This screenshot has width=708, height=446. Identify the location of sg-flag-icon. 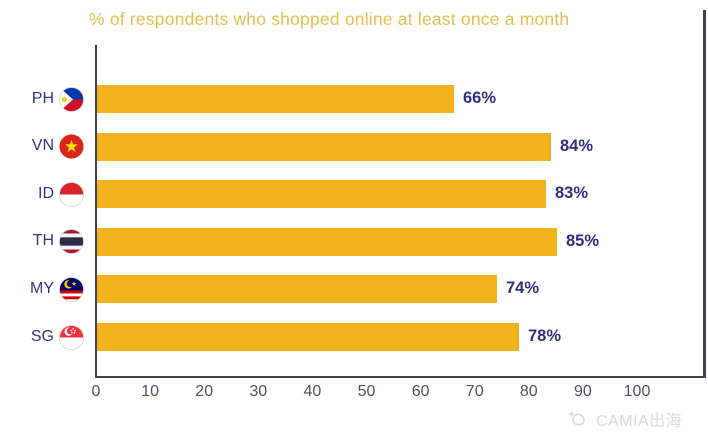
(71, 337).